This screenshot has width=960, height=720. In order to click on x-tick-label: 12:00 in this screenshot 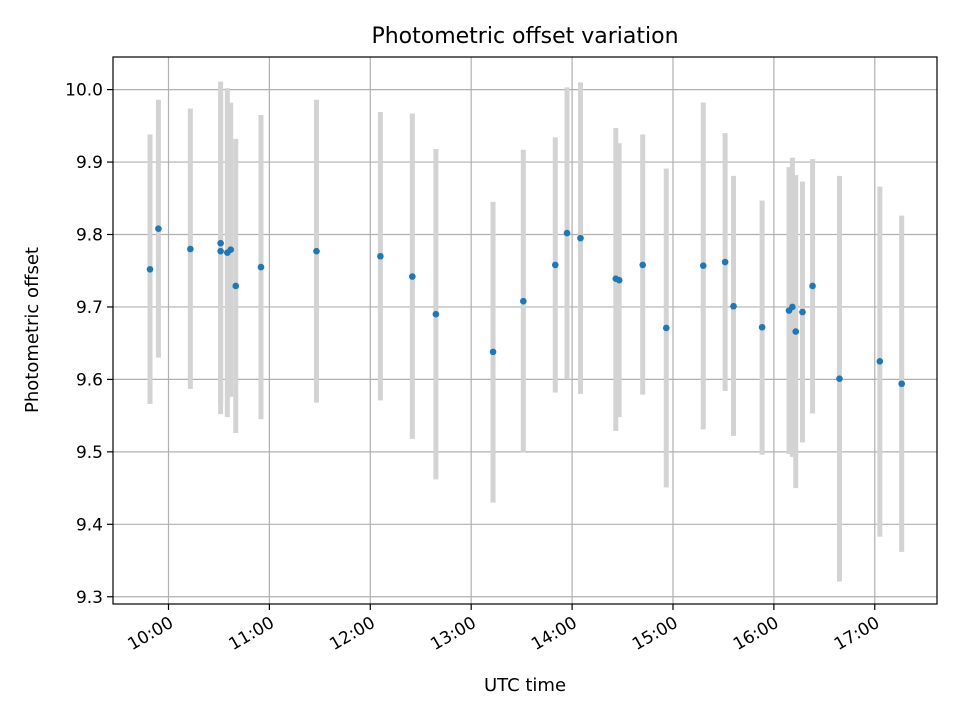, I will do `click(352, 634)`.